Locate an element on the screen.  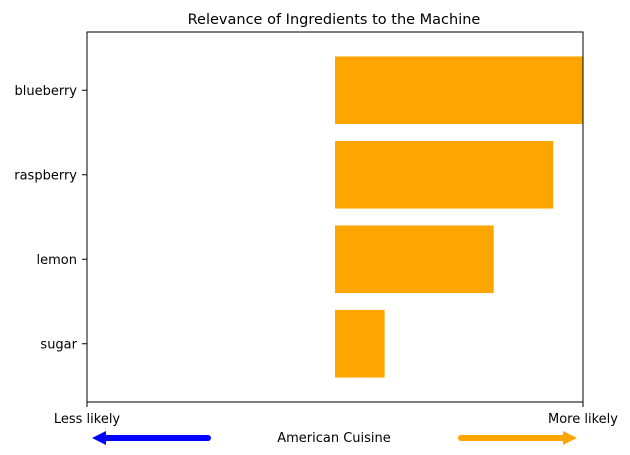
x-axis-label: American Cuisine is located at coordinates (334, 438).